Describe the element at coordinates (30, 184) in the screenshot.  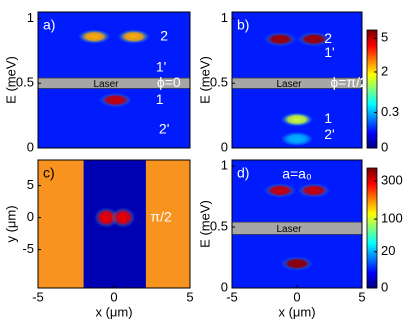
I see `y-tick-label: 5` at that location.